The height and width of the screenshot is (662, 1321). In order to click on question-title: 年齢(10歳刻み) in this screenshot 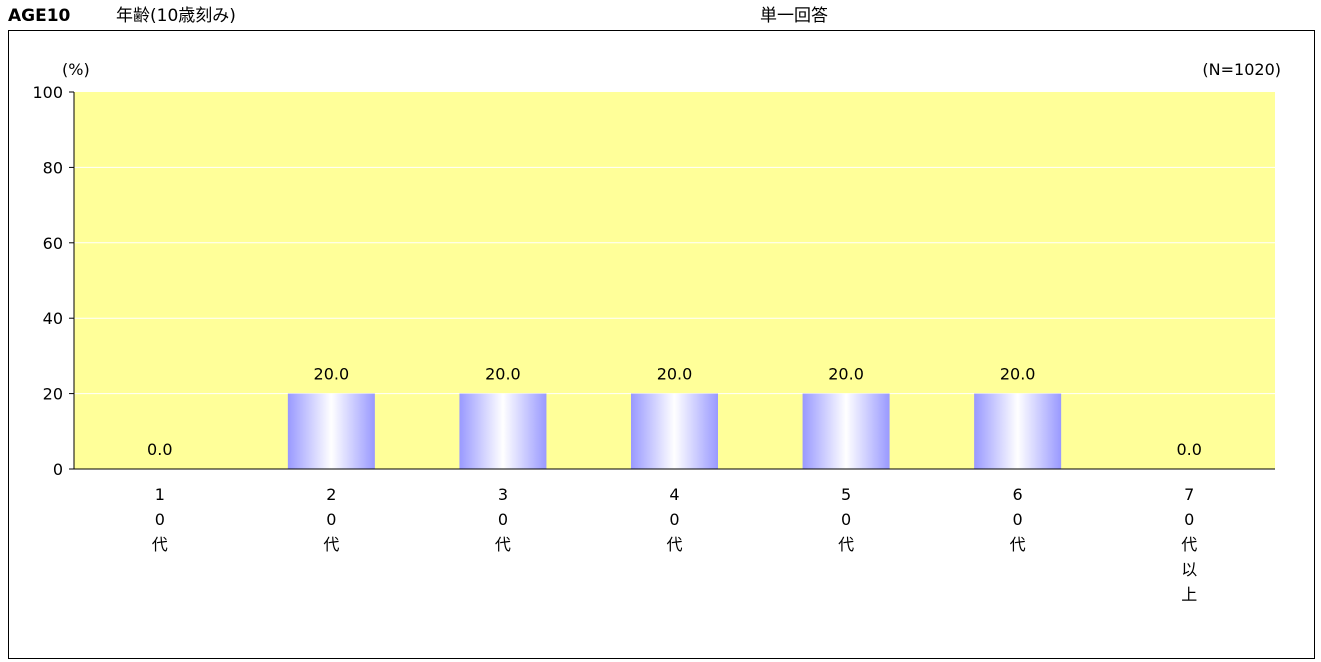, I will do `click(176, 16)`.